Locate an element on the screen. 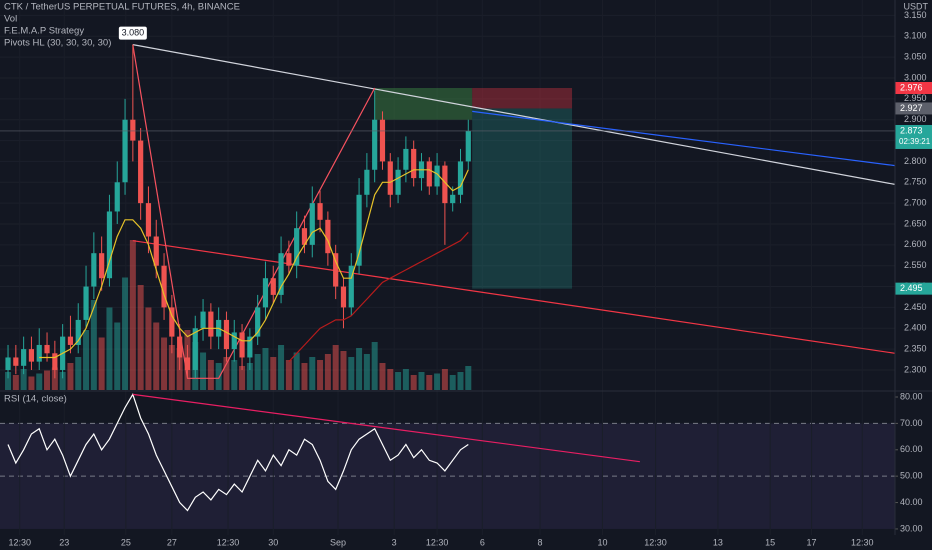 This screenshot has height=550, width=932. annotation-box is located at coordinates (132, 33).